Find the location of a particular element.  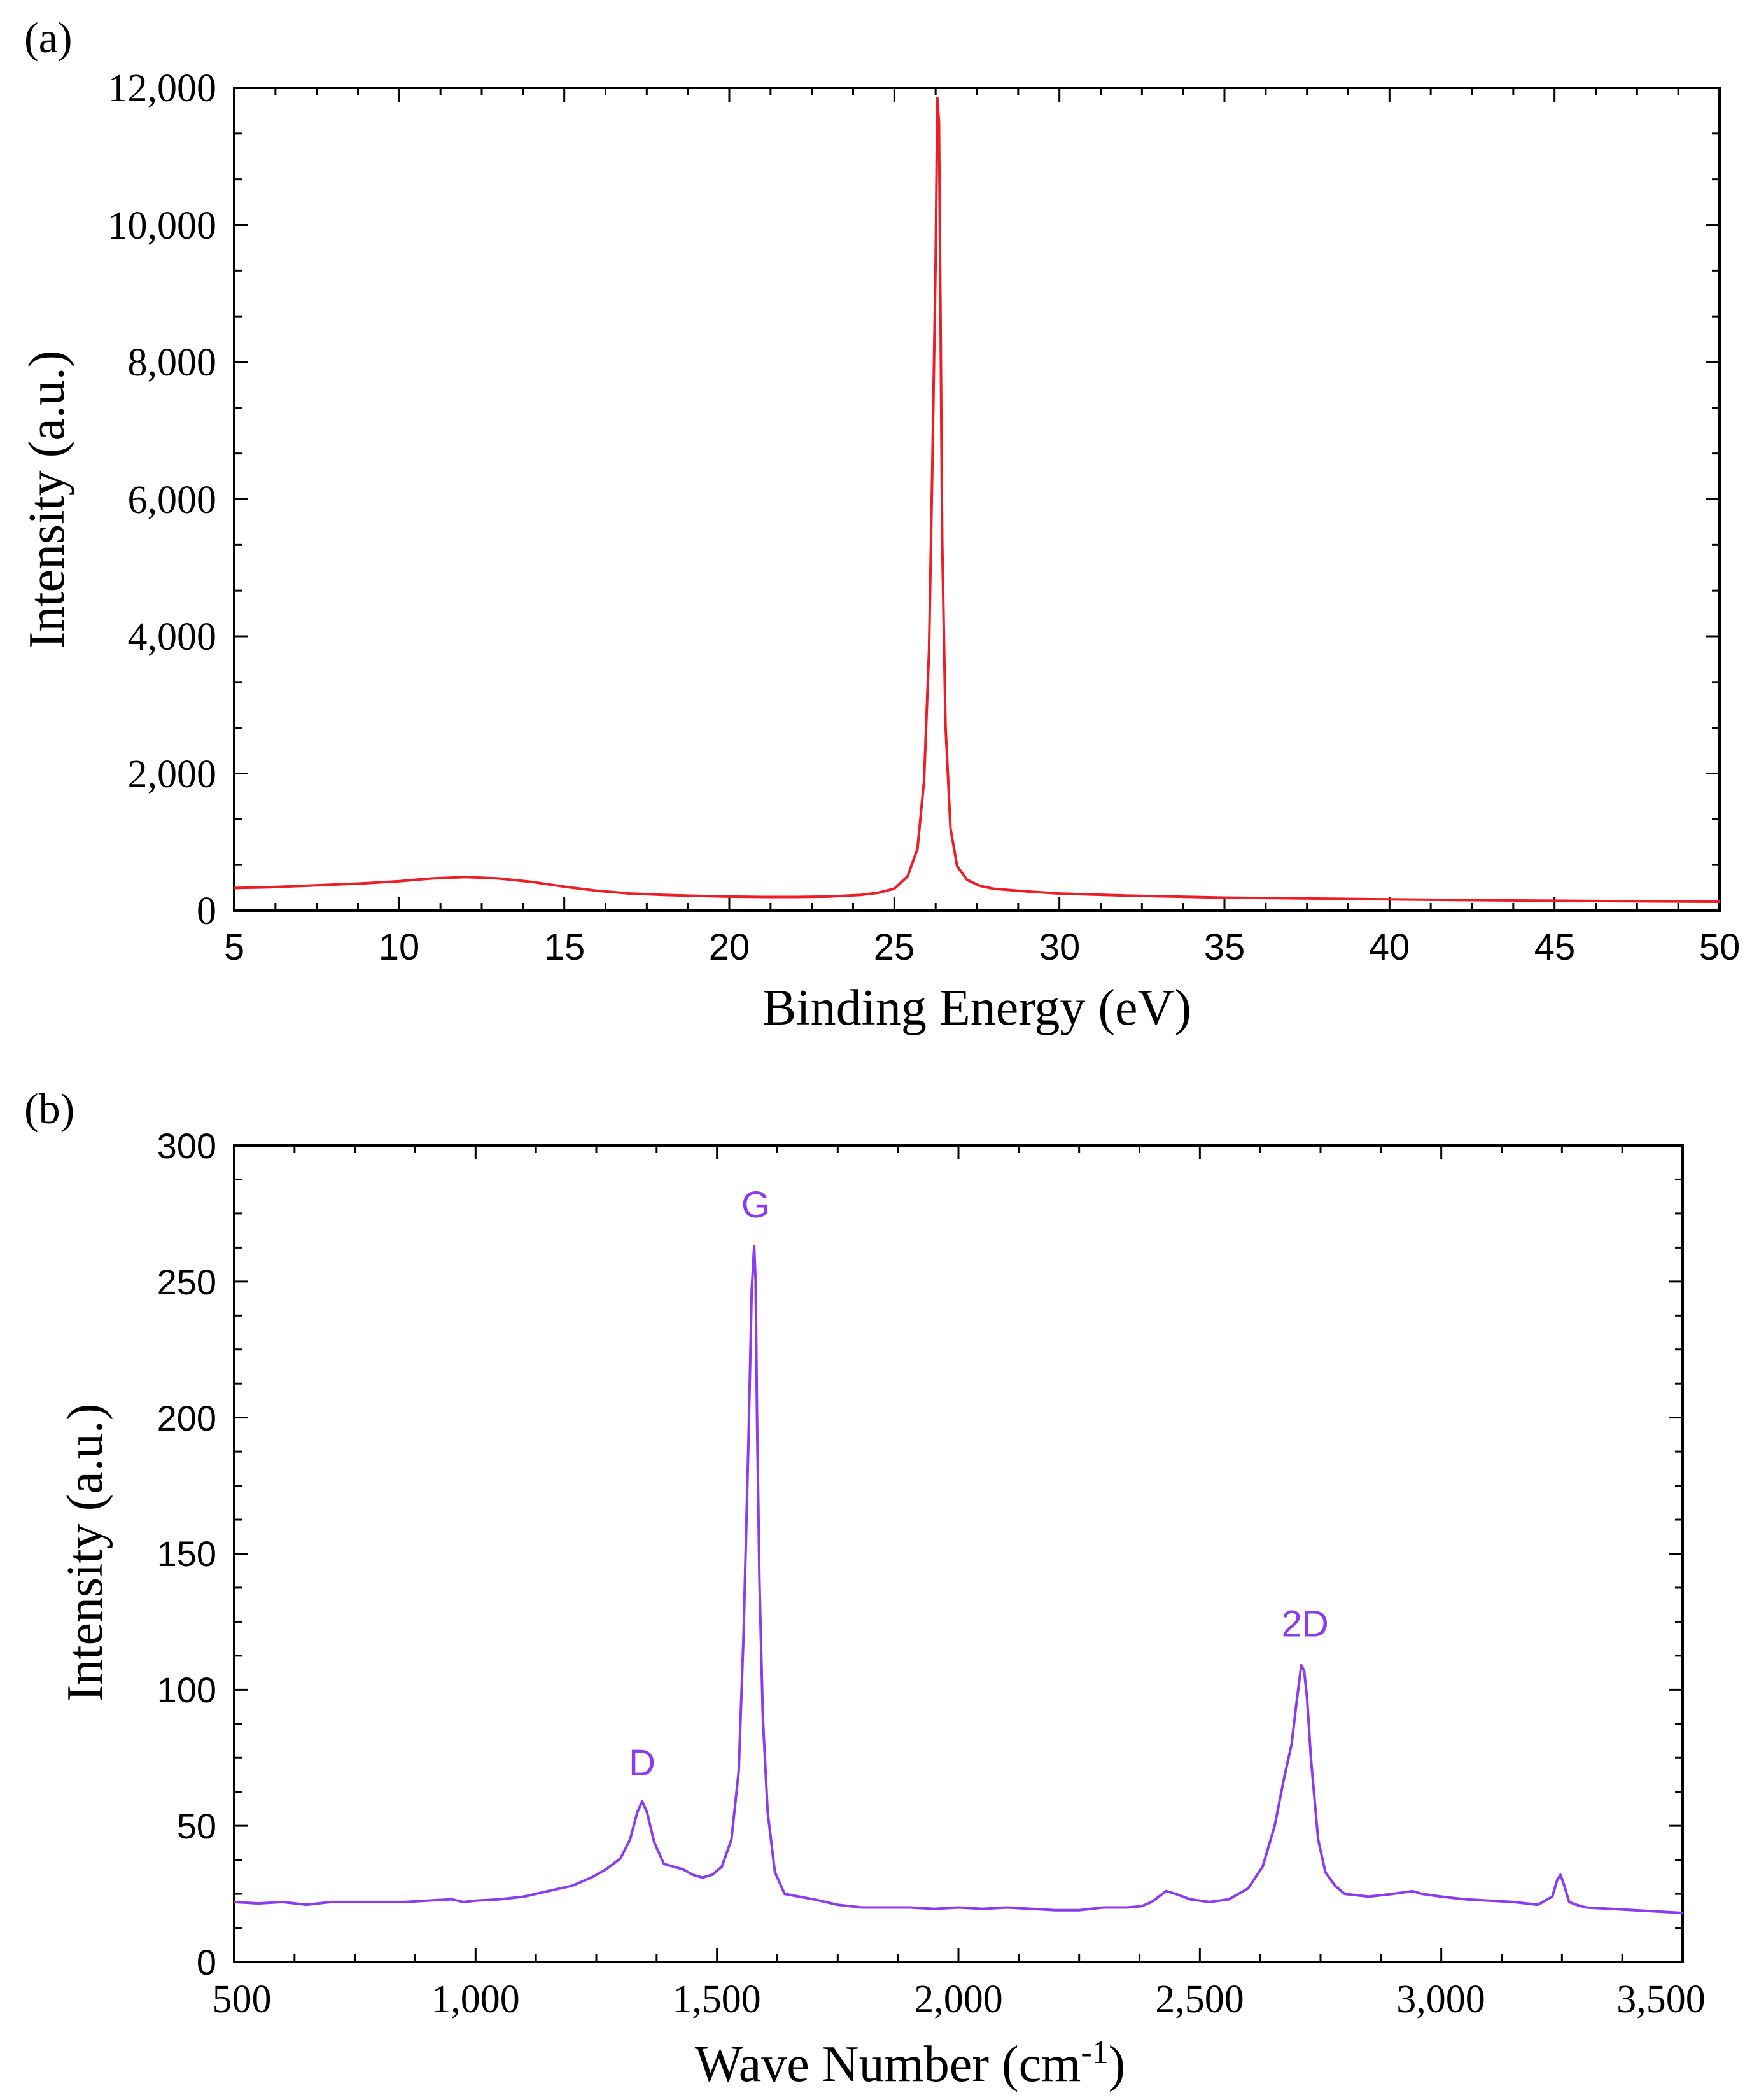

panel-a-y-tick-labels: 0 2,000 4,000 6,000 8,000 10,000 12,000 is located at coordinates (162, 500).